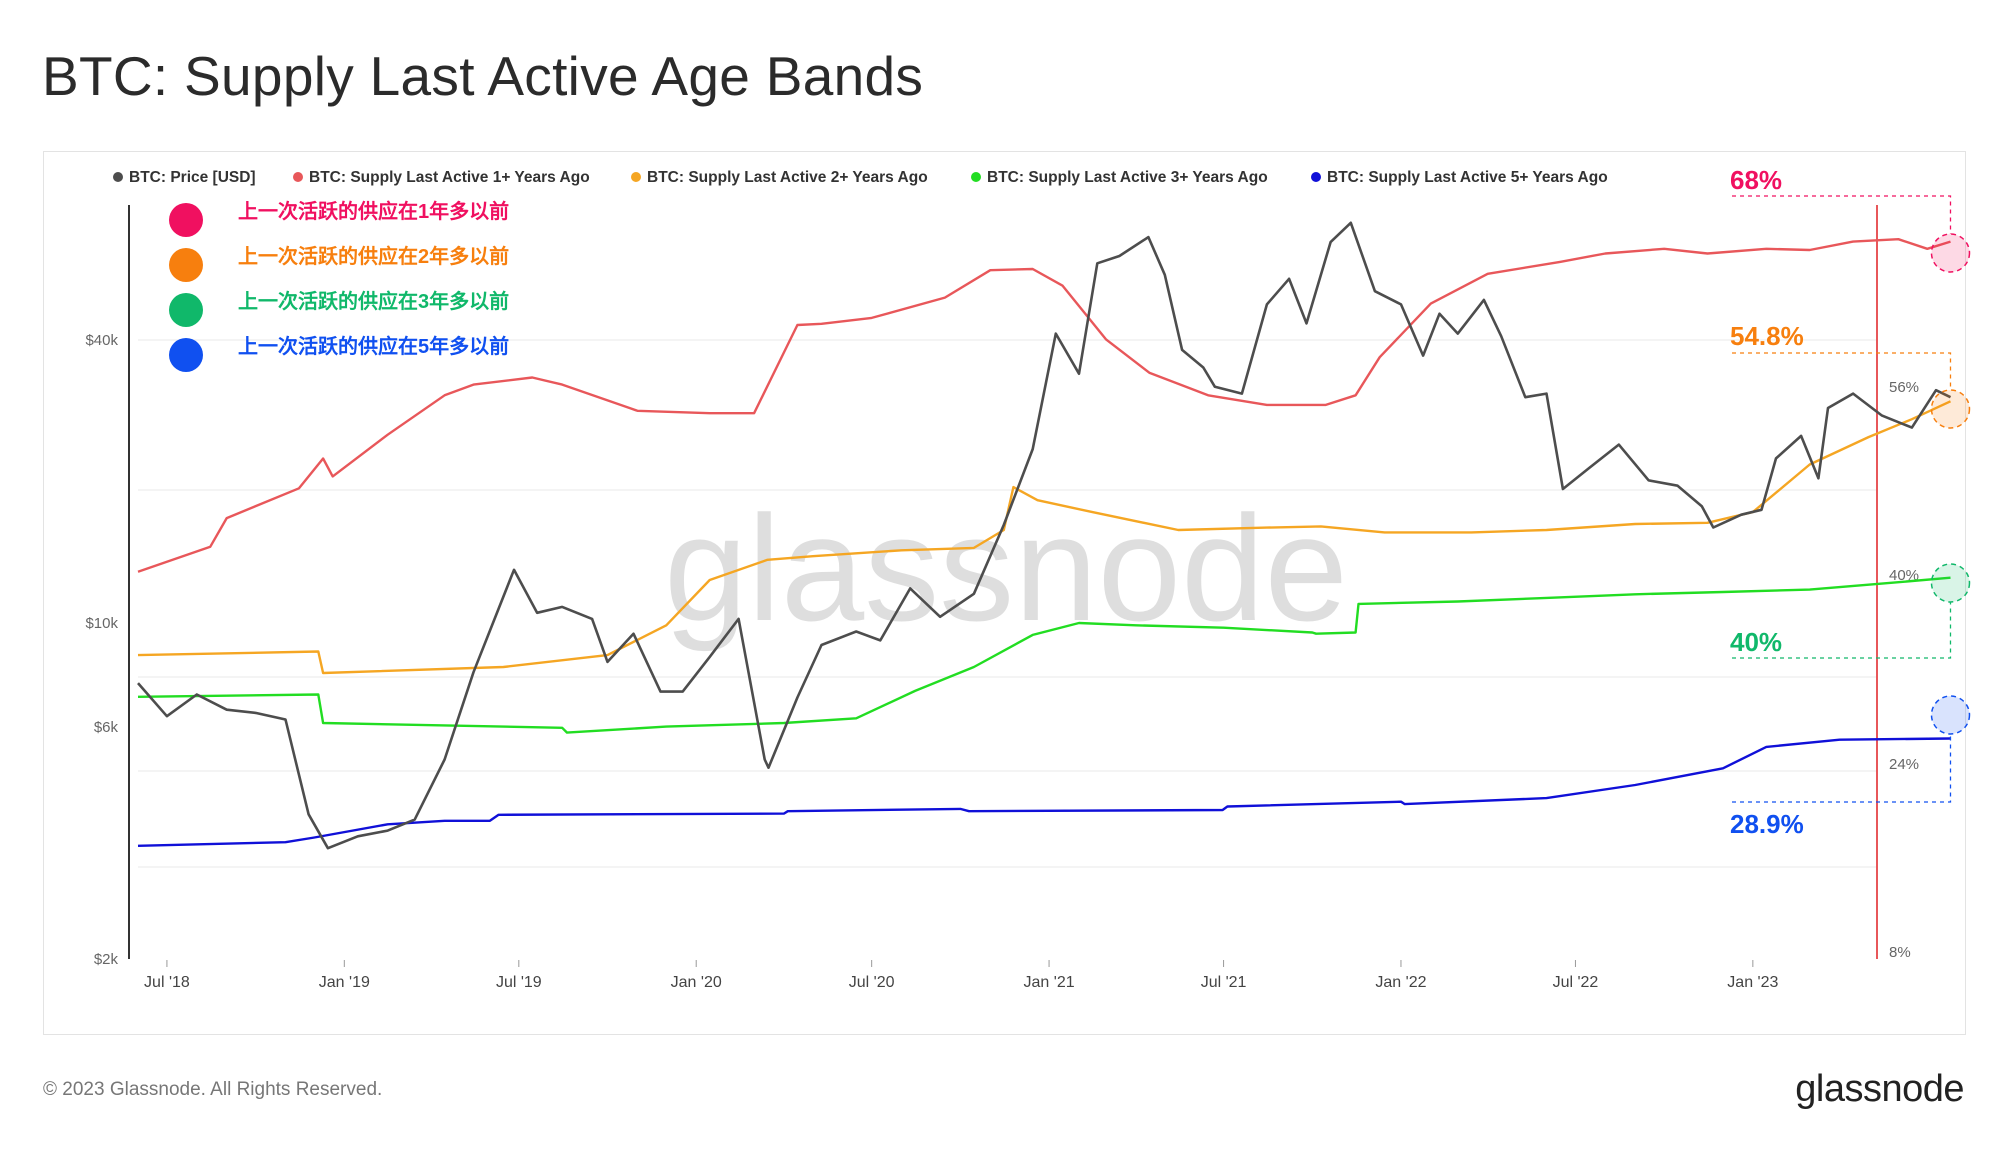 Image resolution: width=2000 pixels, height=1152 pixels. Describe the element at coordinates (1756, 180) in the screenshot. I see `callout-label: 68%` at that location.